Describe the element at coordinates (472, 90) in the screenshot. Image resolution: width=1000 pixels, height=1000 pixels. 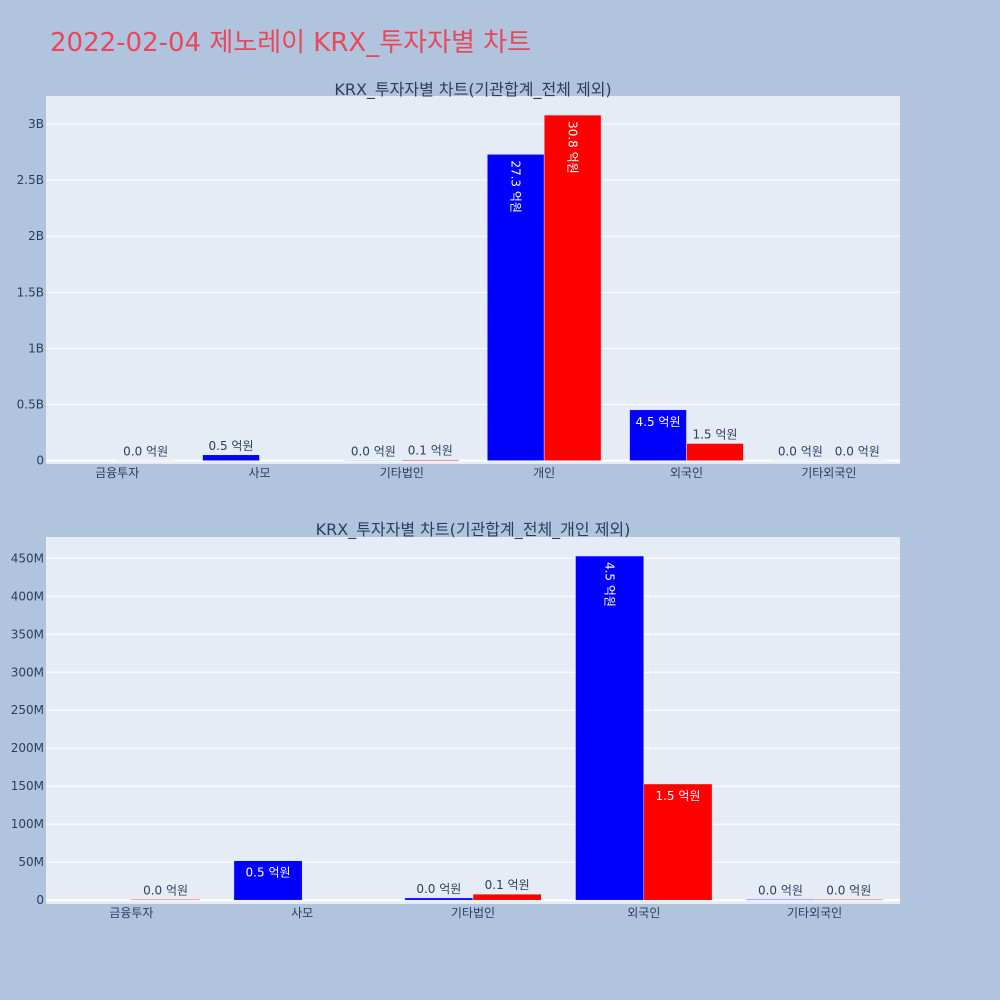
I see `chart-title: KRX_투자자별 차트(기관합계_전체 제외)` at that location.